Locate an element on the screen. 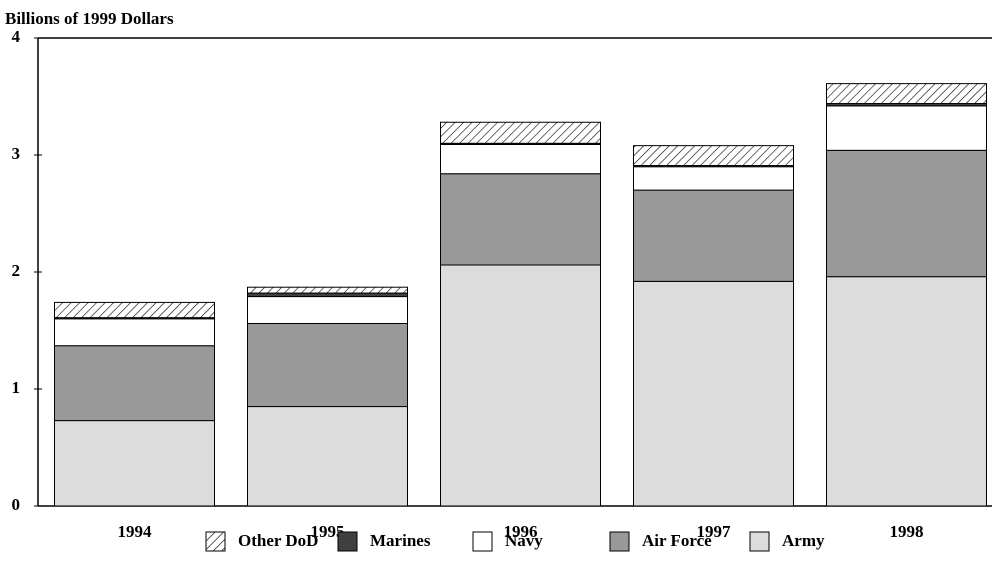 Image resolution: width=992 pixels, height=581 pixels. x-tick-label: 1994 is located at coordinates (135, 531).